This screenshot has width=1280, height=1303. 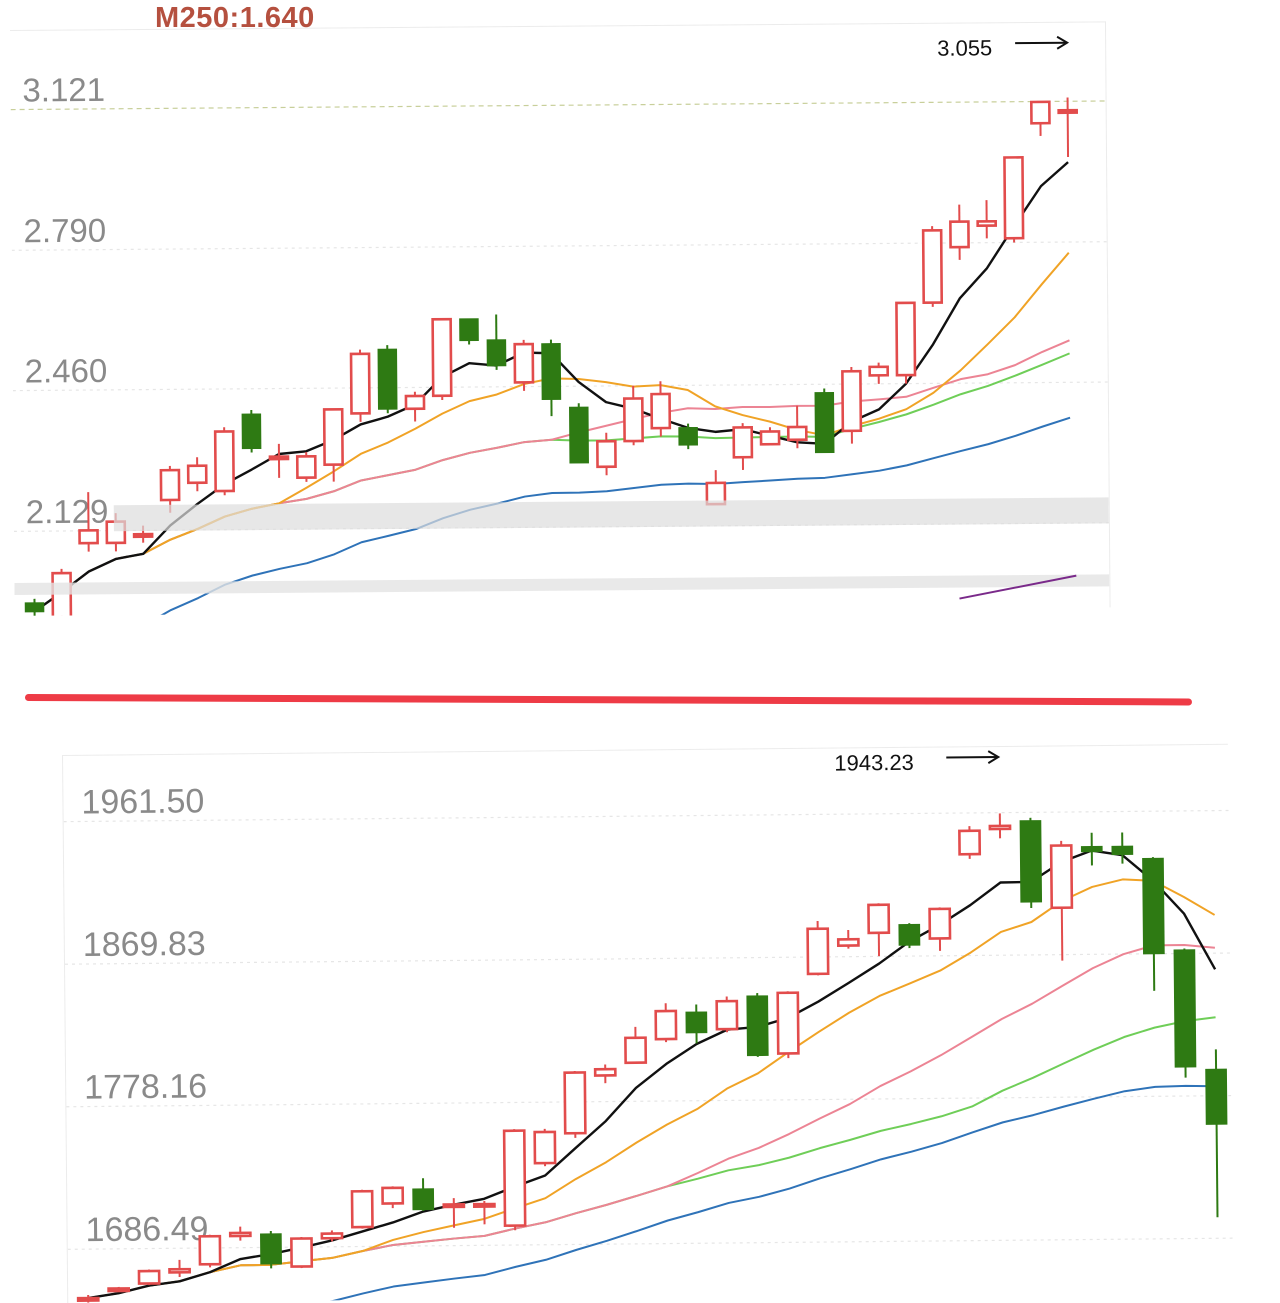 I want to click on max-price-annotation: 3.055, so click(x=964, y=47).